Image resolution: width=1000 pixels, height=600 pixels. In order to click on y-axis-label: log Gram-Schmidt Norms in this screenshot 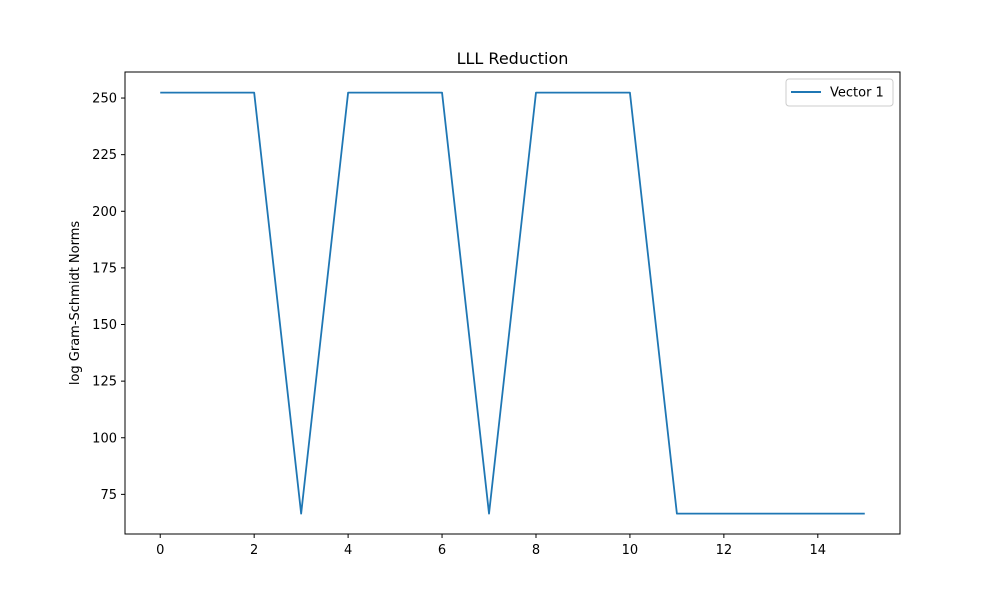, I will do `click(75, 303)`.